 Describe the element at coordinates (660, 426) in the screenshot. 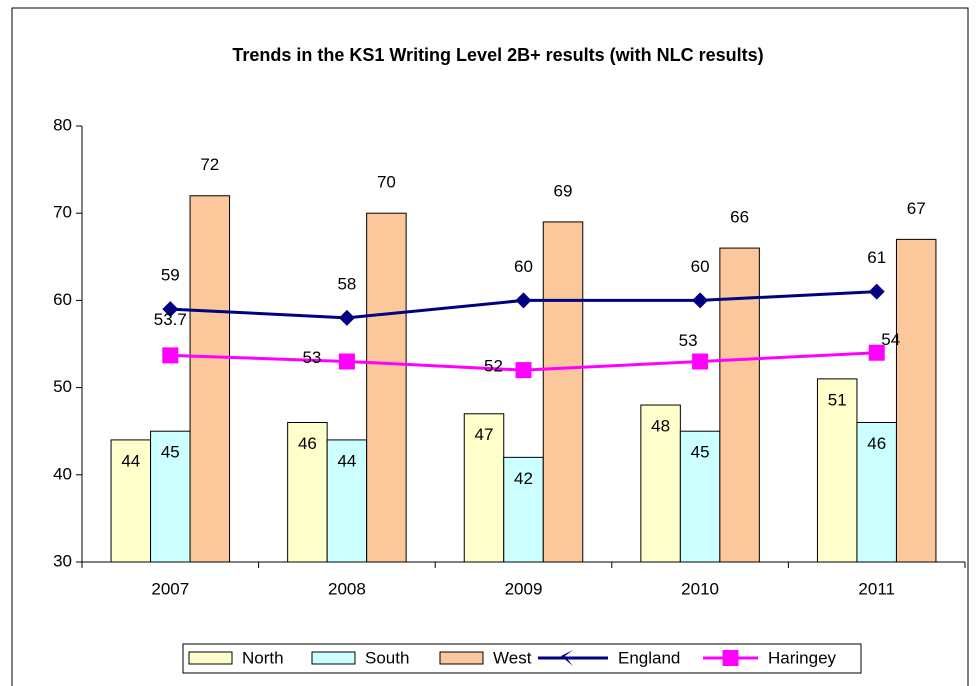

I see `data-label: 48` at that location.